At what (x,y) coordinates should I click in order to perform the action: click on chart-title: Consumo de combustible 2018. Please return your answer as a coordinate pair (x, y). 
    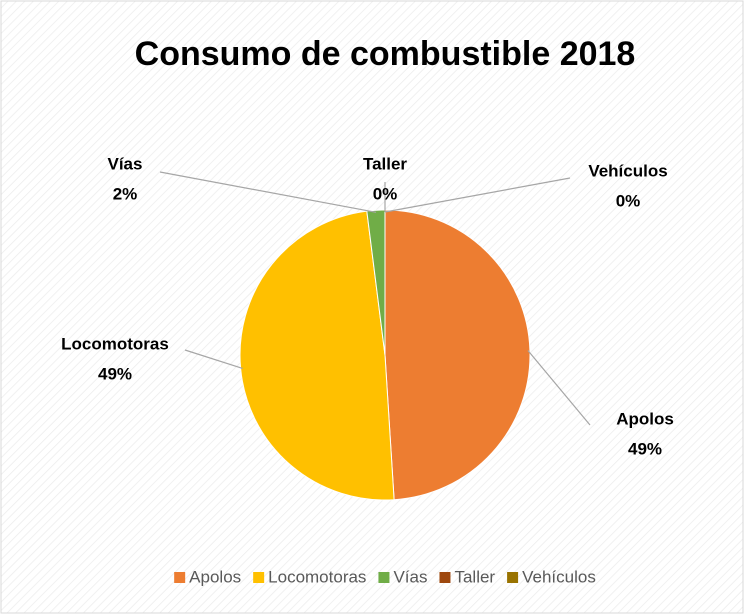
    Looking at the image, I should click on (385, 54).